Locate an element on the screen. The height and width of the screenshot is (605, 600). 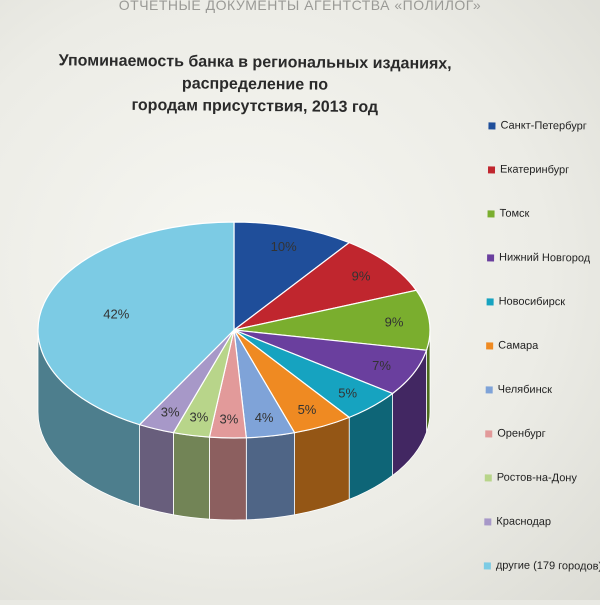
legend-item: Томск is located at coordinates (543, 229).